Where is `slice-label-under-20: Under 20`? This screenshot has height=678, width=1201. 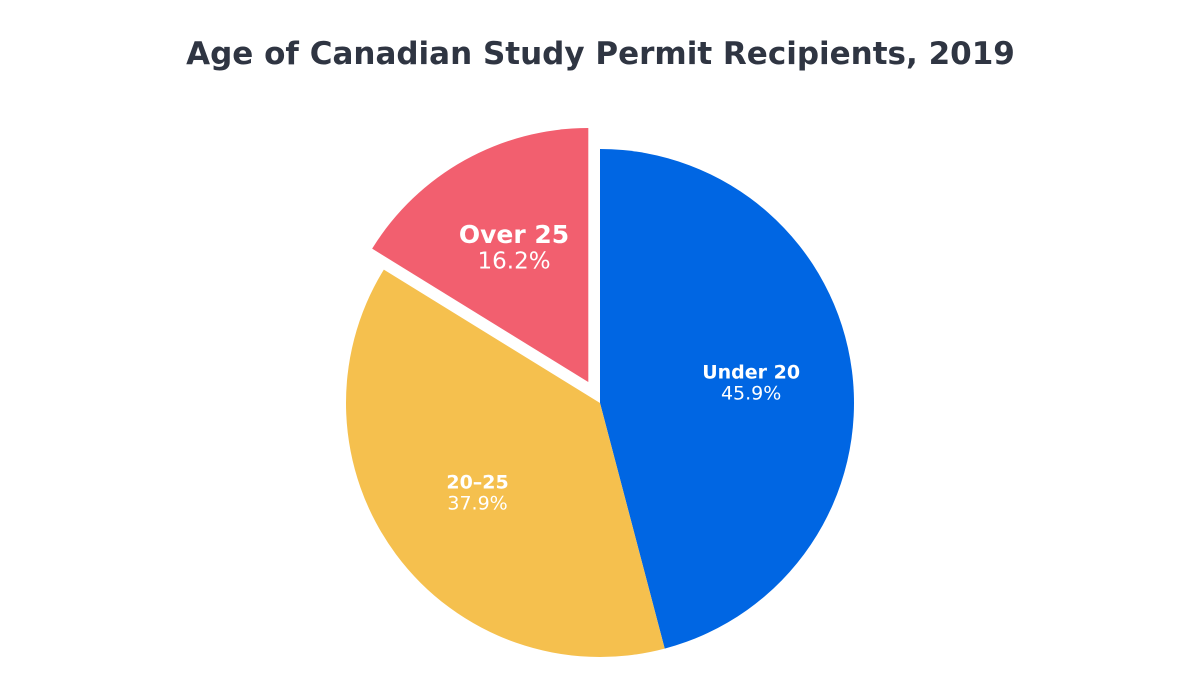
slice-label-under-20: Under 20 is located at coordinates (751, 372).